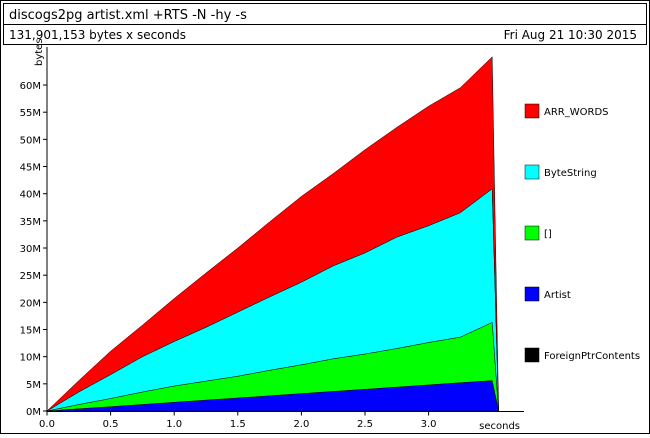 The image size is (650, 438). What do you see at coordinates (30, 222) in the screenshot?
I see `y-tick-label: 35M` at bounding box center [30, 222].